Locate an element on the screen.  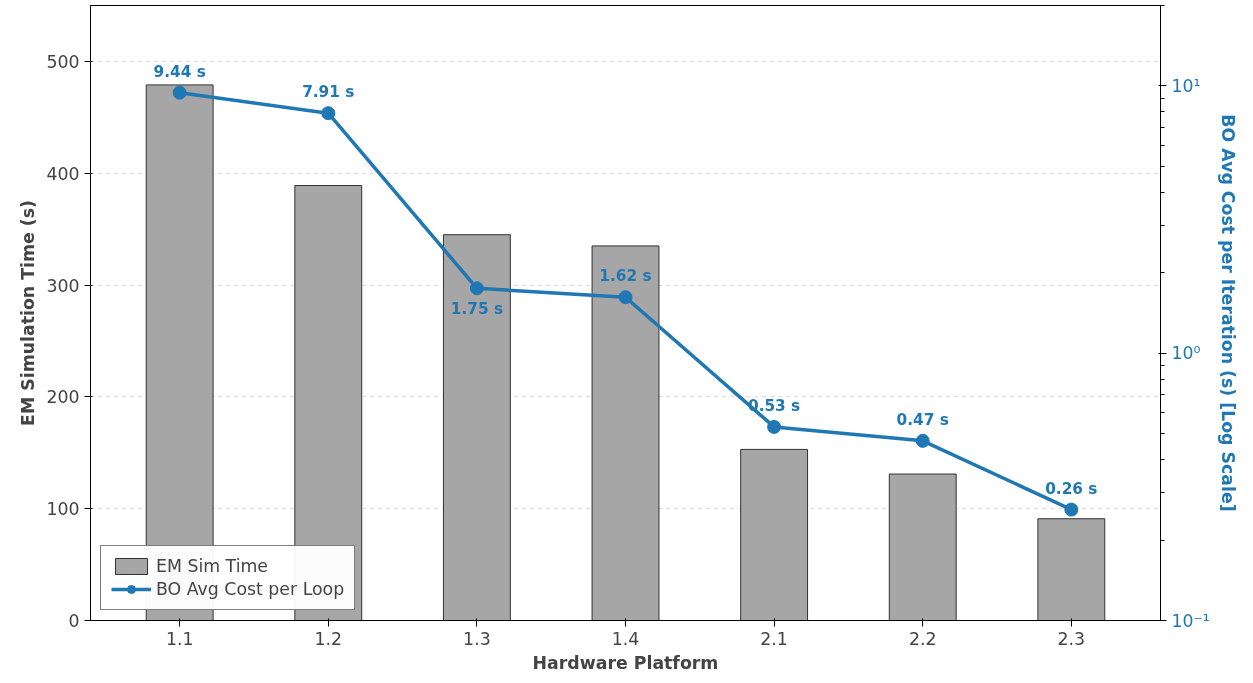
legend-label: BO Avg Cost per Loop is located at coordinates (250, 589).